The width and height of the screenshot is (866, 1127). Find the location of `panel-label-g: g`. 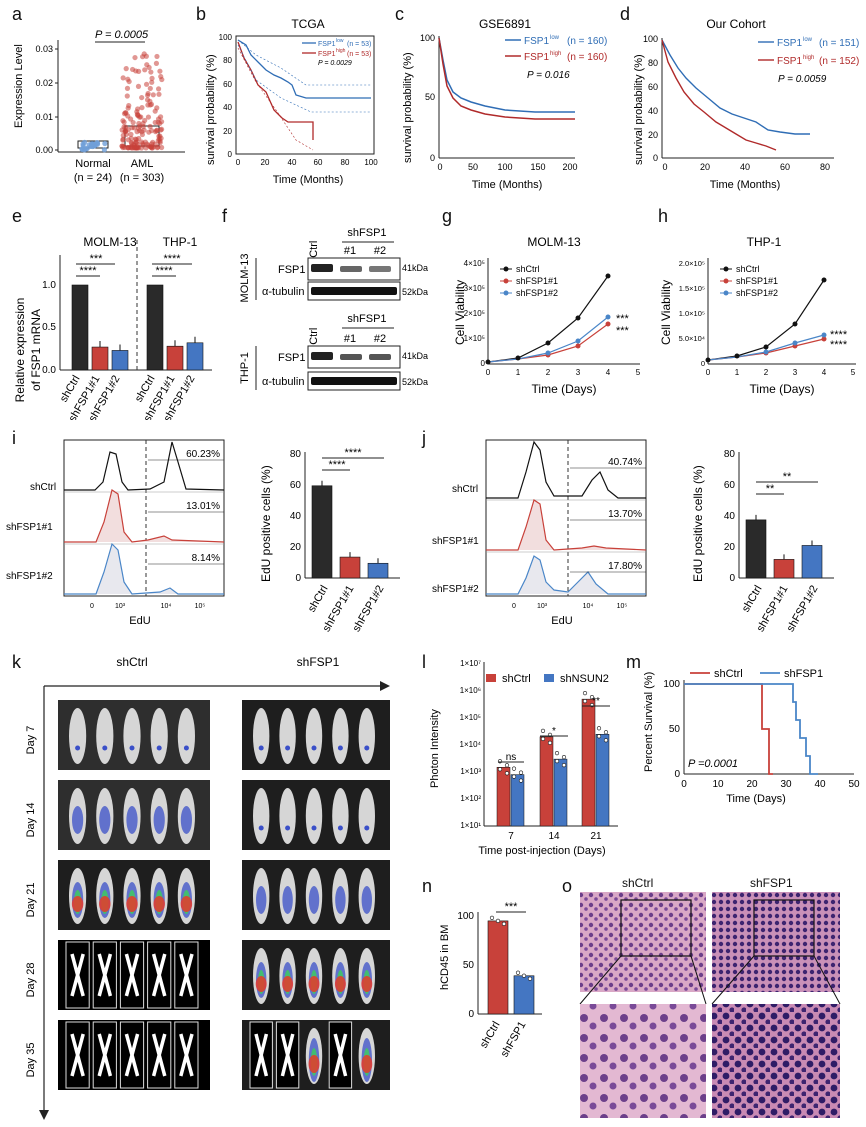

panel-label-g: g is located at coordinates (447, 216).